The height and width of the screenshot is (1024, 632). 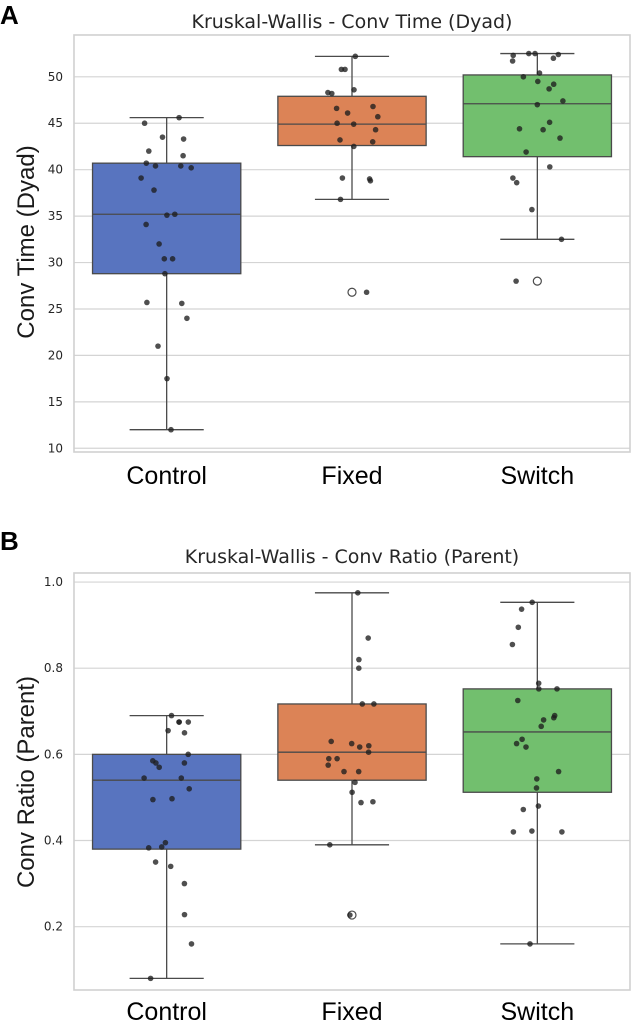 I want to click on chart-title-a: Kruskal-Wallis - Conv Time (Dyad), so click(x=352, y=22).